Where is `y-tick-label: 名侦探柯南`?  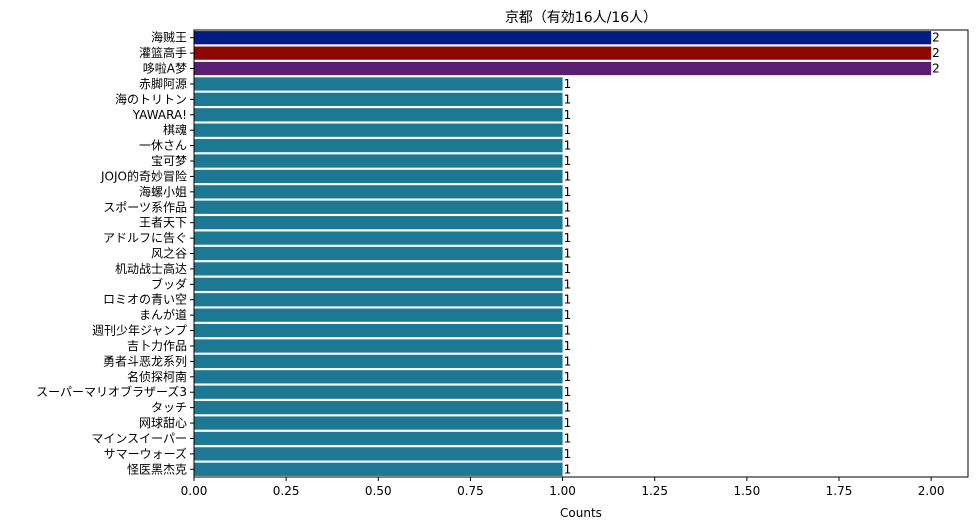
y-tick-label: 名侦探柯南 is located at coordinates (157, 376).